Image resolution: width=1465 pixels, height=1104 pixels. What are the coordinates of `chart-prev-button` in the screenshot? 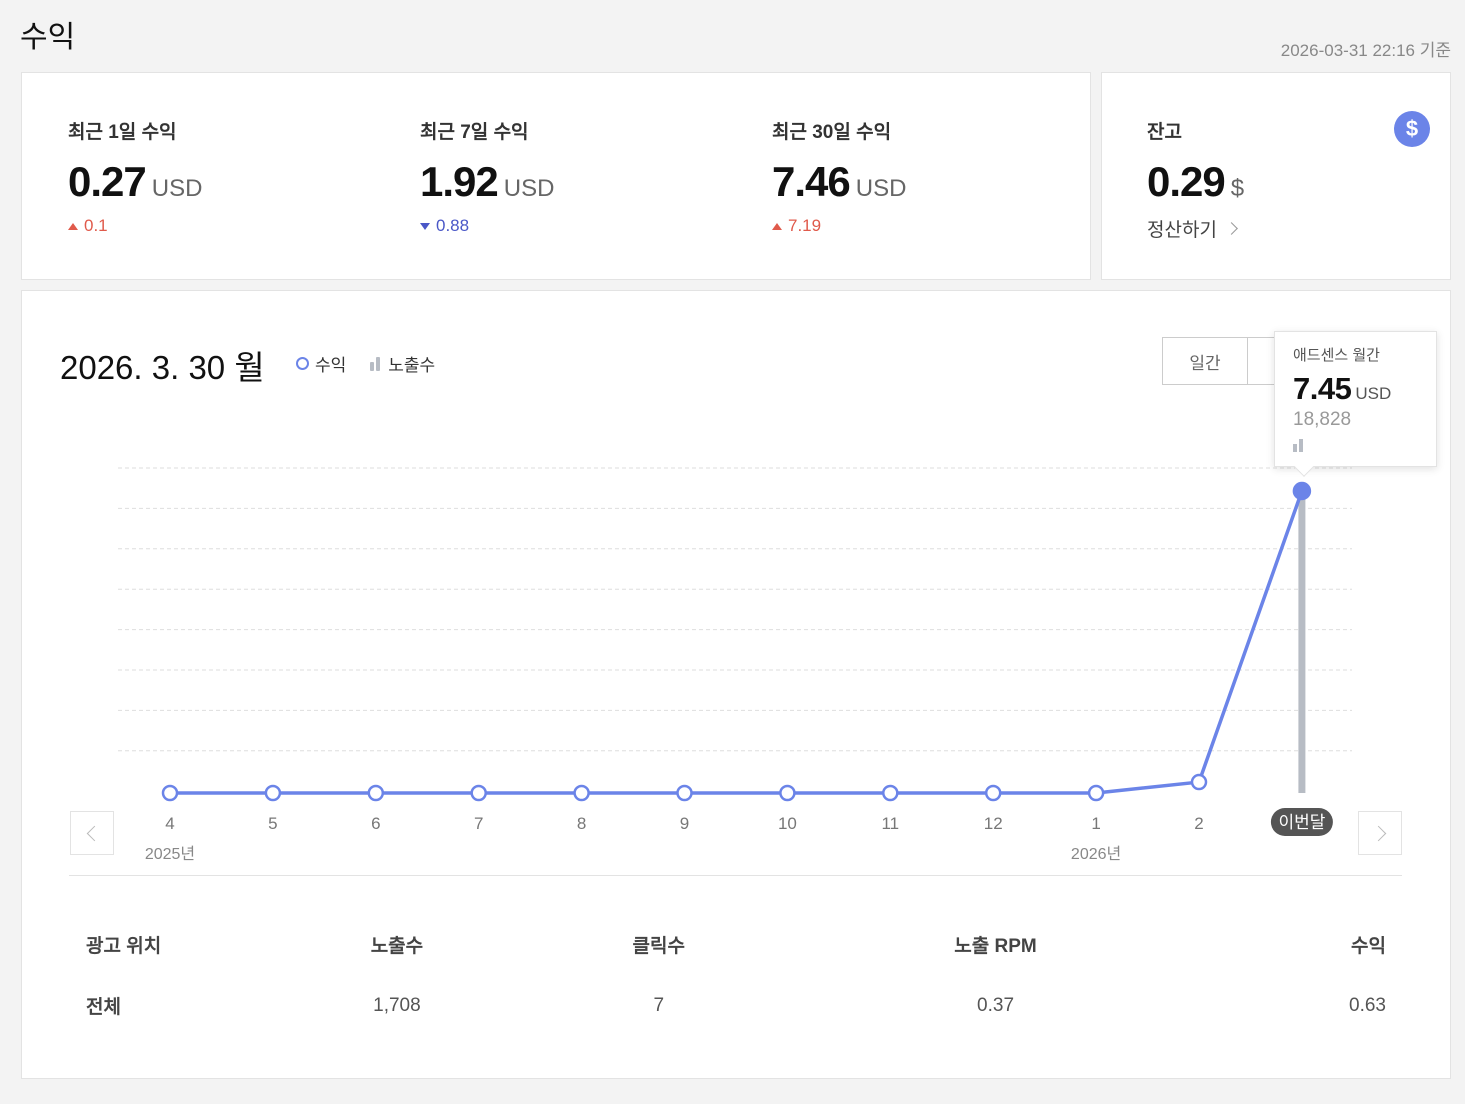 It's located at (92, 833).